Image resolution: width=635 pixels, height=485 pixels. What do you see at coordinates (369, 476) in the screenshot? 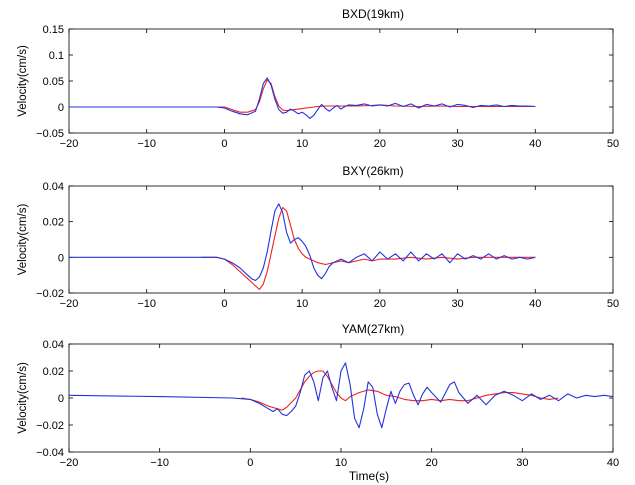
I see `x-axis-label: Time(s)` at bounding box center [369, 476].